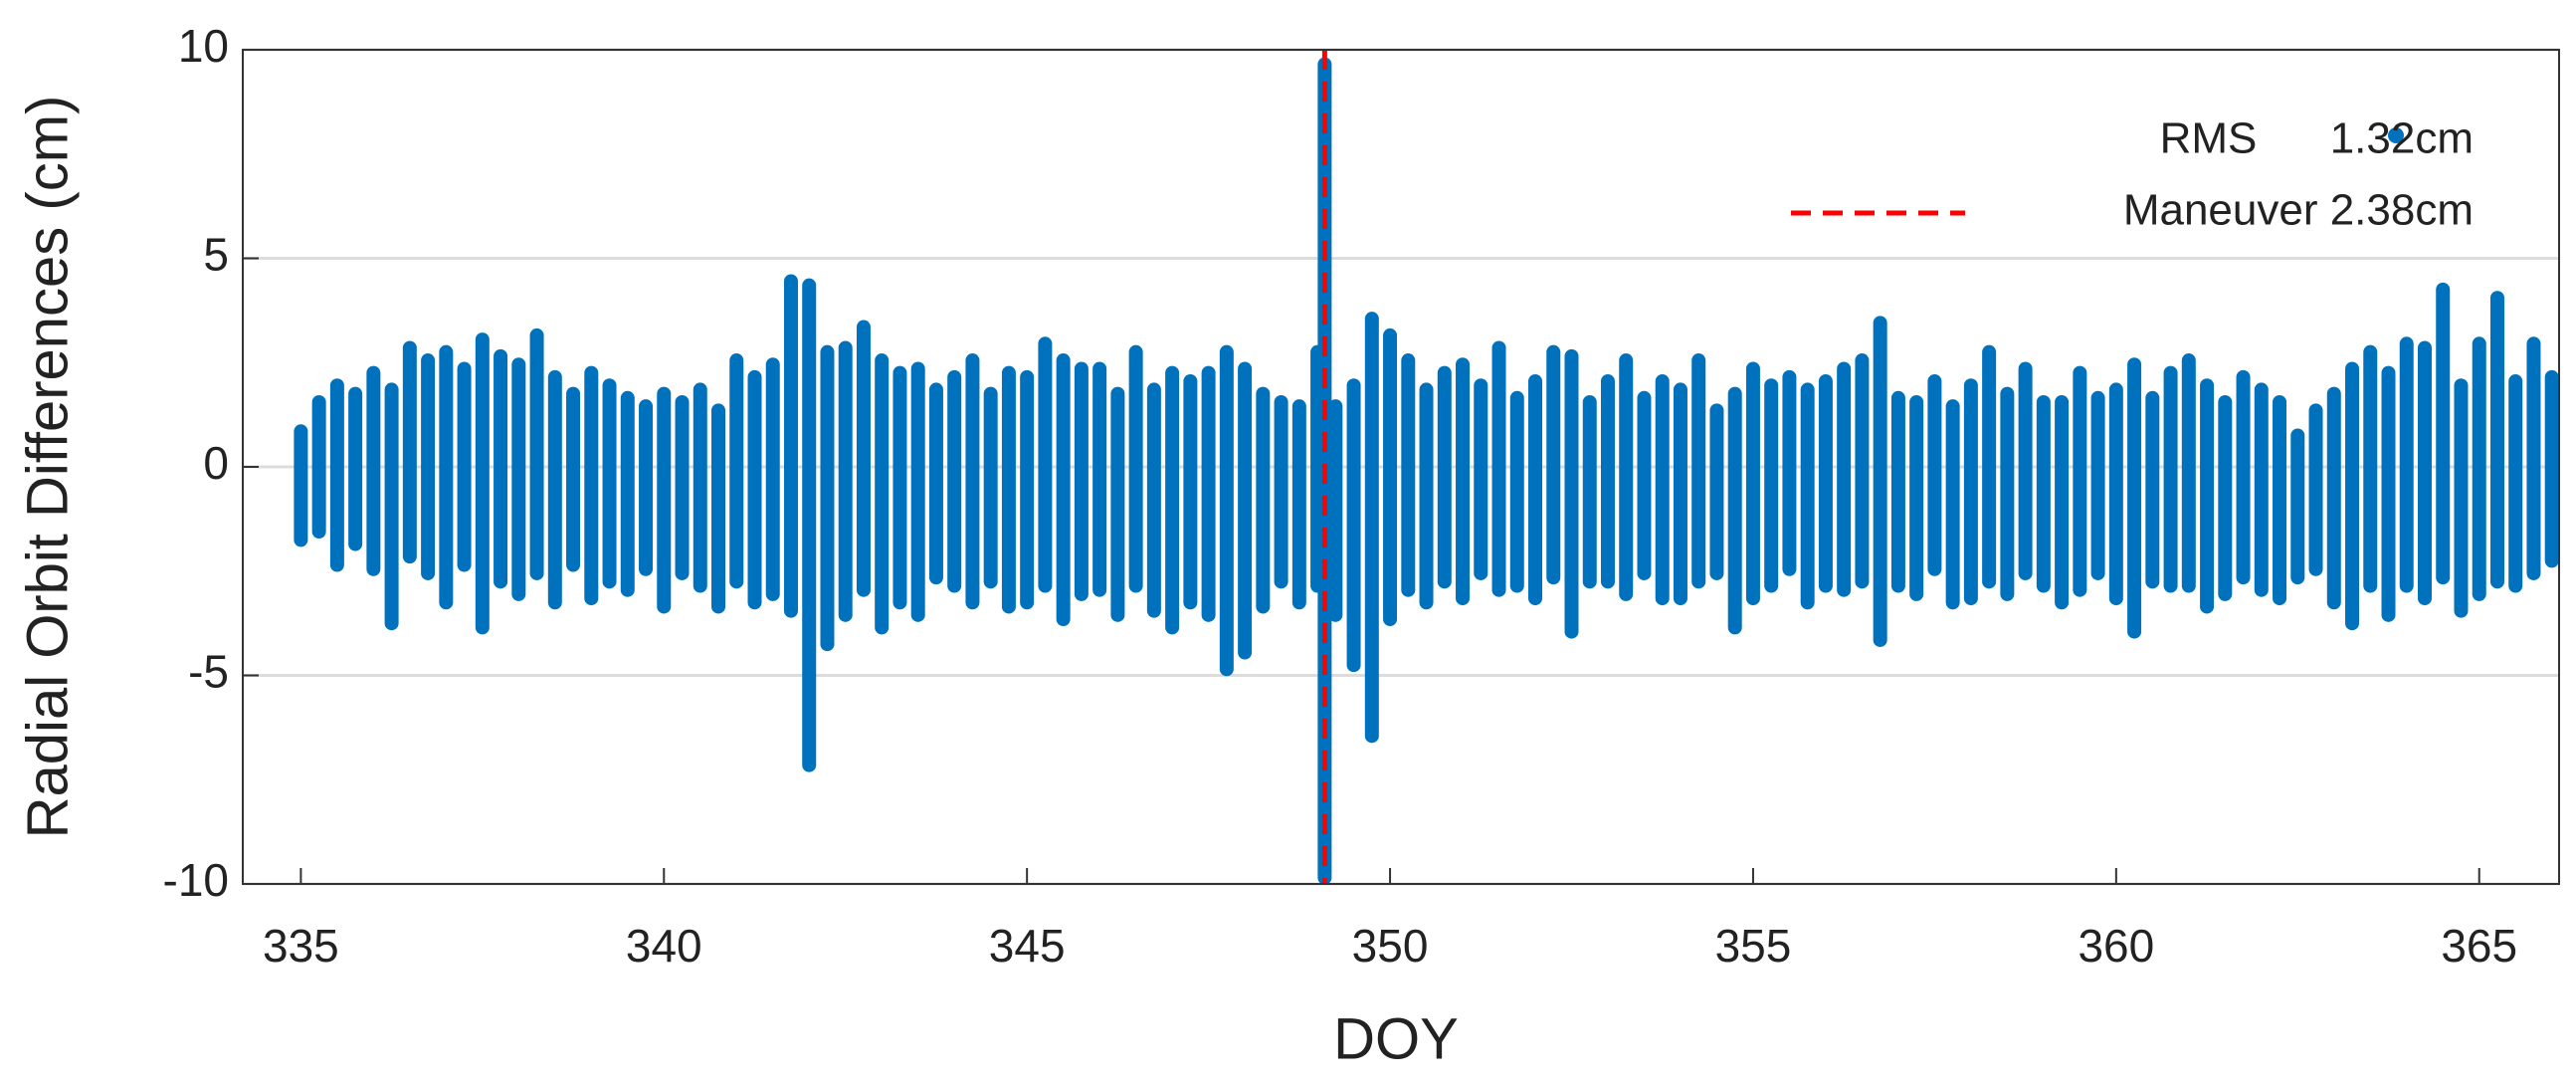 The width and height of the screenshot is (2576, 1089). Describe the element at coordinates (1027, 946) in the screenshot. I see `x-tick-label: 345` at that location.